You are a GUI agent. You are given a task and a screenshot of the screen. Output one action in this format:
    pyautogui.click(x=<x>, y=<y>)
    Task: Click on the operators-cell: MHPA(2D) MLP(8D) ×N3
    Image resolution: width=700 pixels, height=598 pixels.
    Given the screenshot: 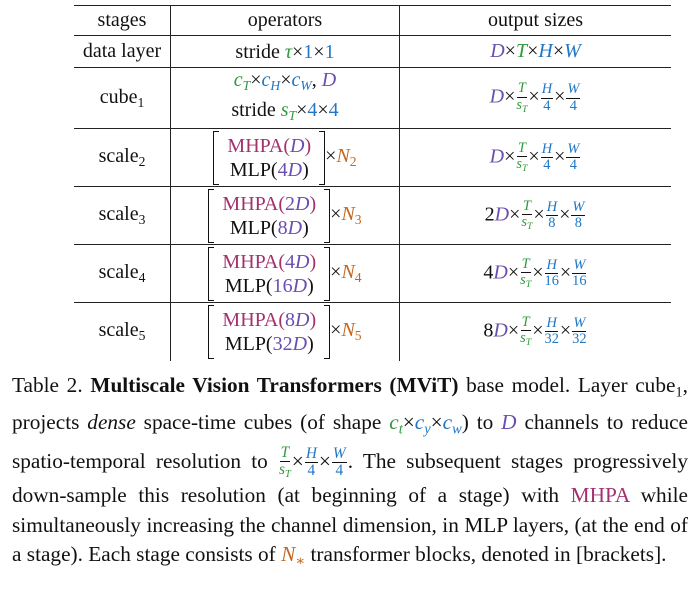 What is the action you would take?
    pyautogui.click(x=285, y=216)
    